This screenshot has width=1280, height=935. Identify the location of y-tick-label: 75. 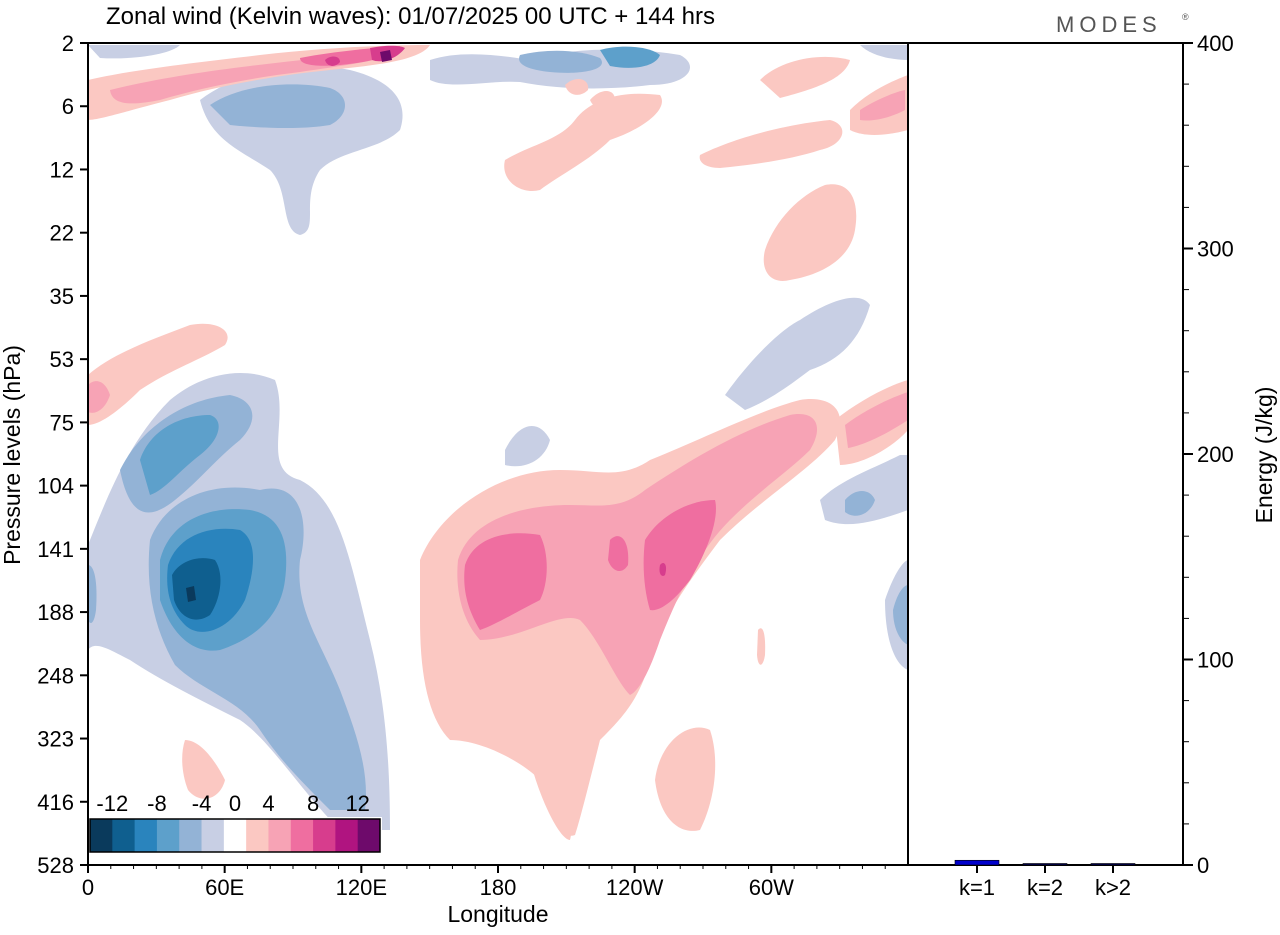
(62, 422).